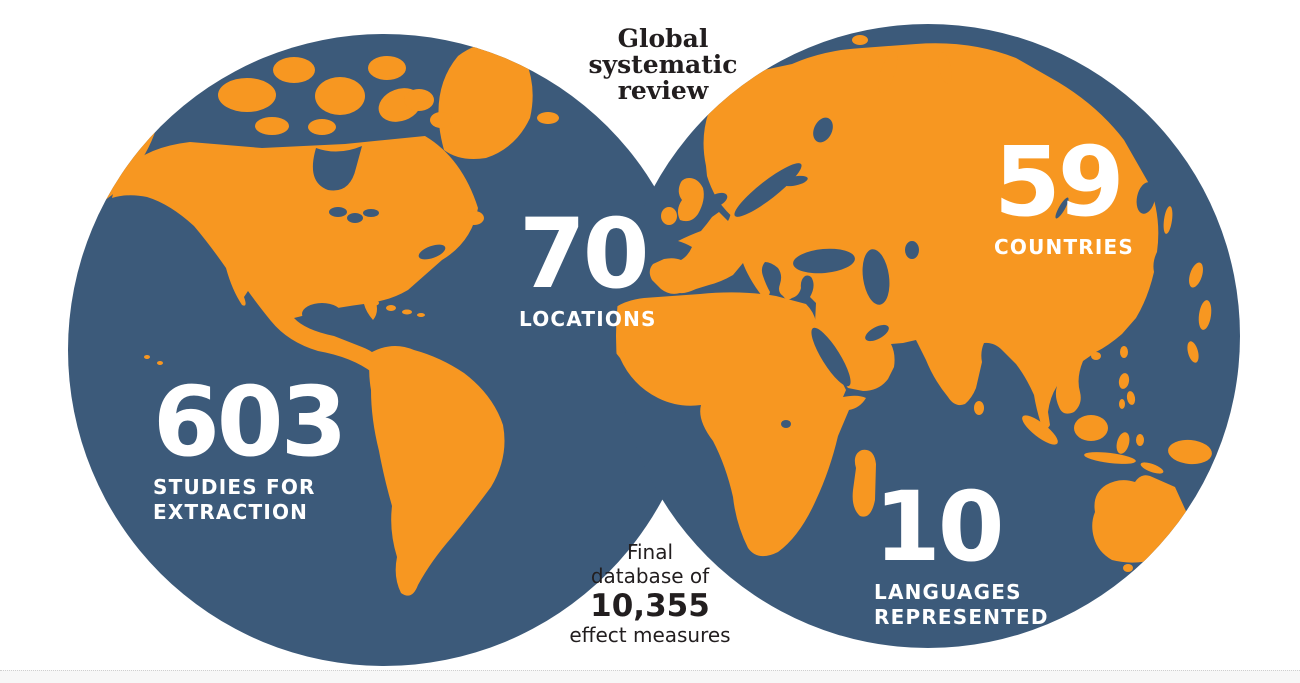 Image resolution: width=1300 pixels, height=683 pixels. I want to click on white-sea, so click(823, 130).